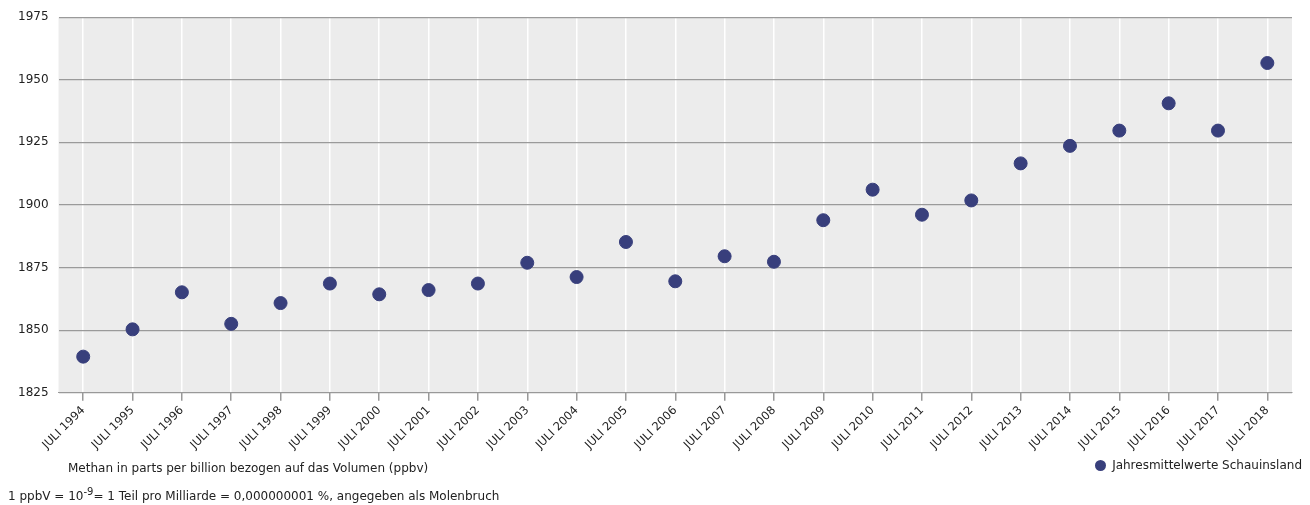 The height and width of the screenshot is (505, 1310). I want to click on y-tick-label: 1850, so click(33, 329).